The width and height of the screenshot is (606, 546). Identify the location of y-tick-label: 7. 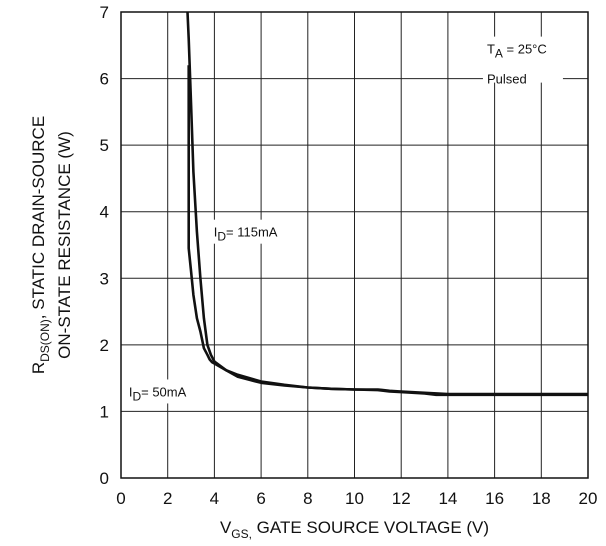
(104, 12).